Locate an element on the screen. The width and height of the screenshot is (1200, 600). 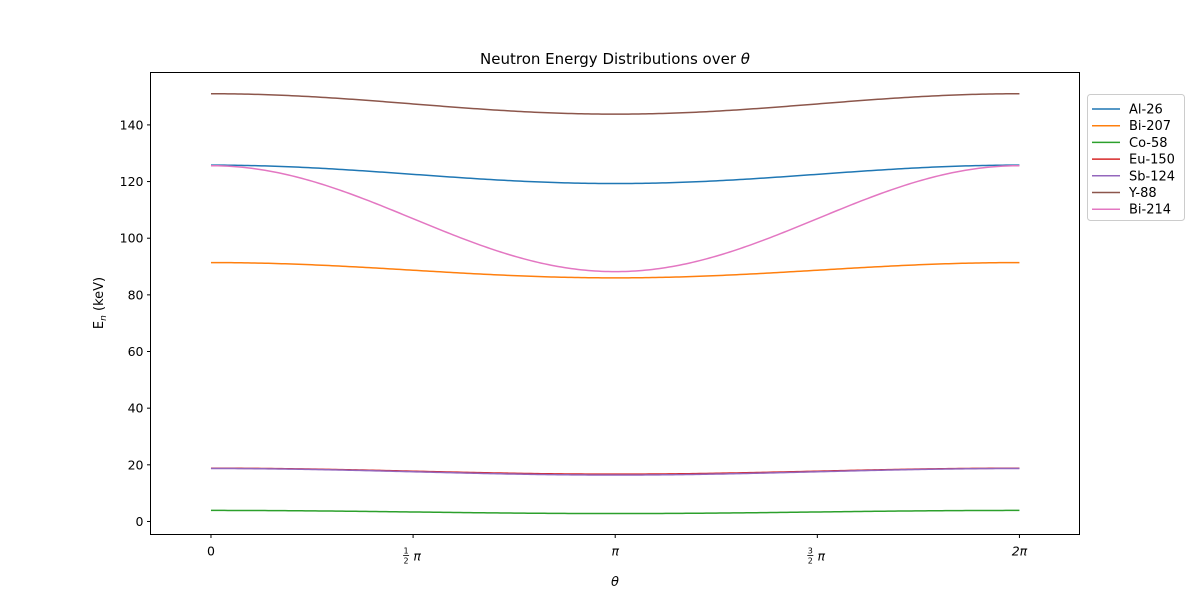
legend-label: Eu-150 is located at coordinates (1152, 160).